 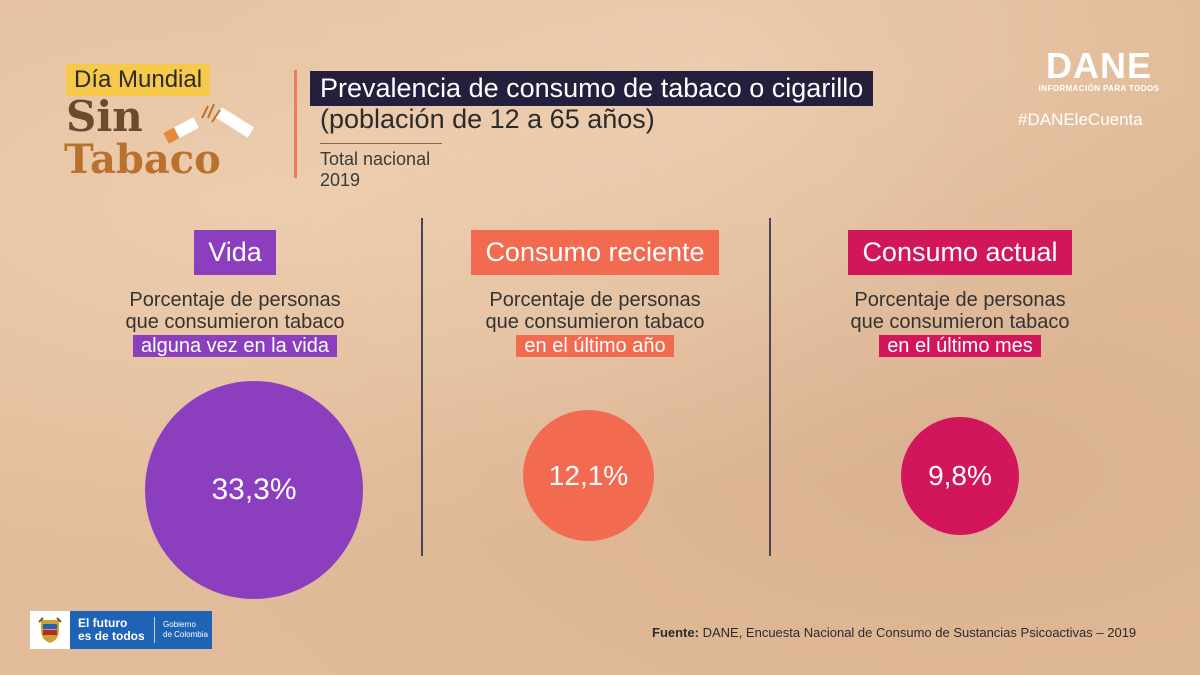 I want to click on dane-logo: DANE INFORMACIÓN PARA TODOS, so click(x=1099, y=71).